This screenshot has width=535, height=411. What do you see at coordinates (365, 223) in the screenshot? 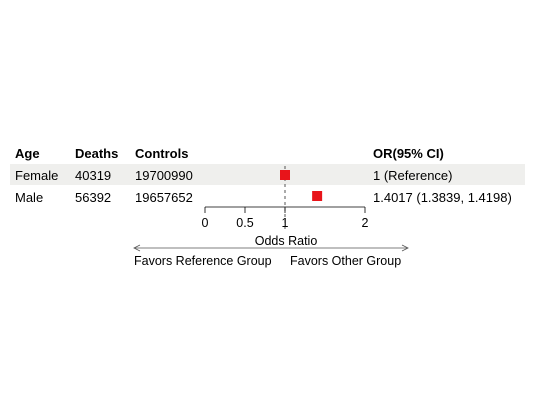
I see `x-tick-label: 2` at bounding box center [365, 223].